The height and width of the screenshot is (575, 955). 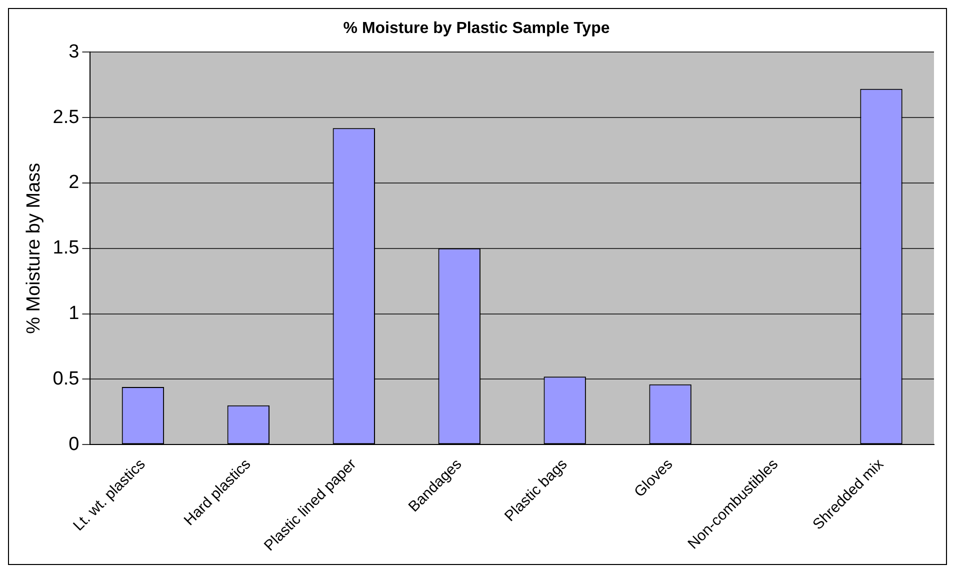 I want to click on y-axis-title: % Moisture by Mass, so click(x=34, y=248).